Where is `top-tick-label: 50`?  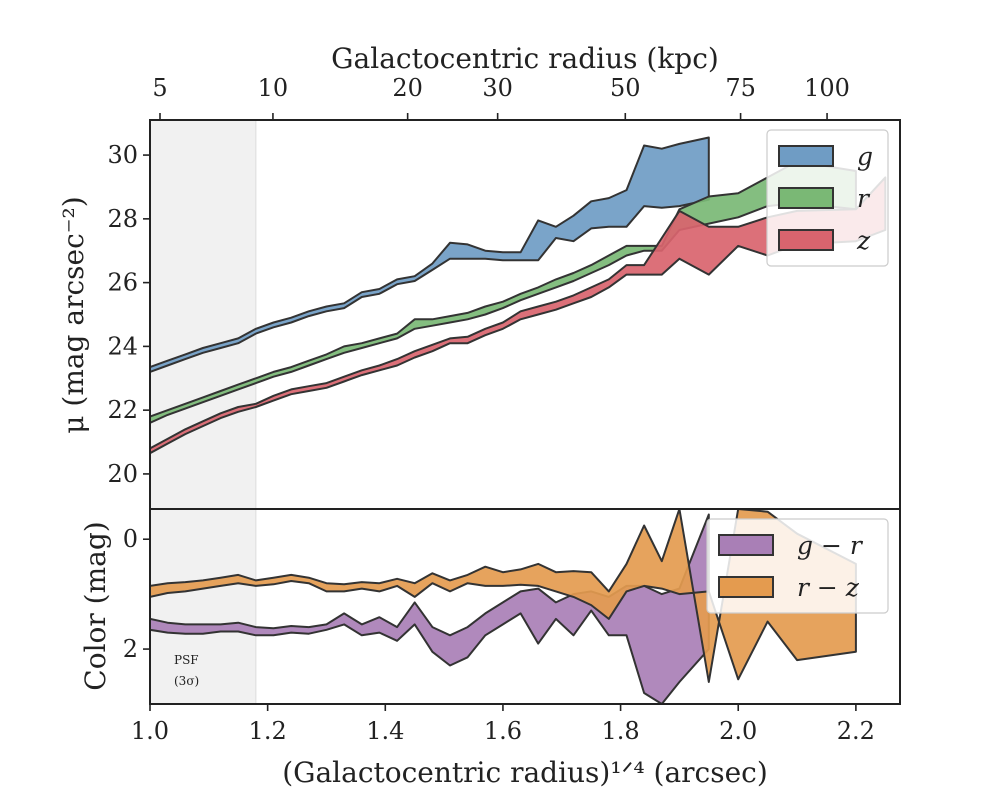 top-tick-label: 50 is located at coordinates (625, 88).